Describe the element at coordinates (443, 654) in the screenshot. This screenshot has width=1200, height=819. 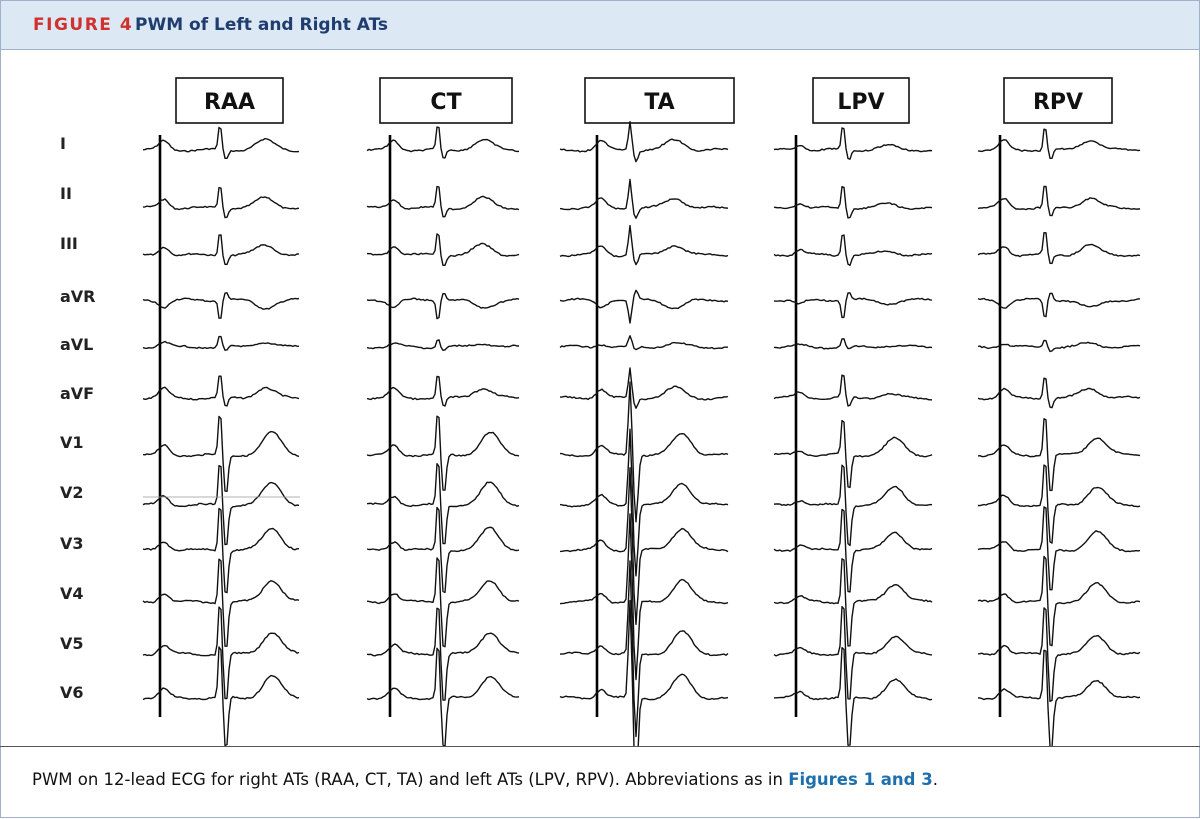
I see `ecg-trace-ct-v5` at that location.